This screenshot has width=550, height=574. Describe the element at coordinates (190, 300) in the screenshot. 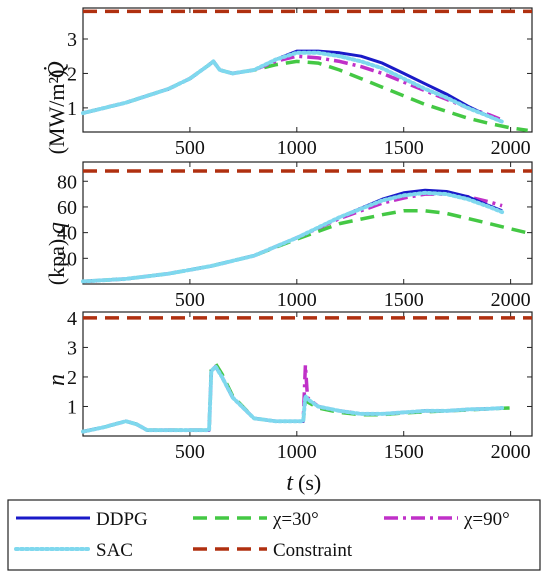

I see `dynamic-pressure-xtick-label: 500` at that location.